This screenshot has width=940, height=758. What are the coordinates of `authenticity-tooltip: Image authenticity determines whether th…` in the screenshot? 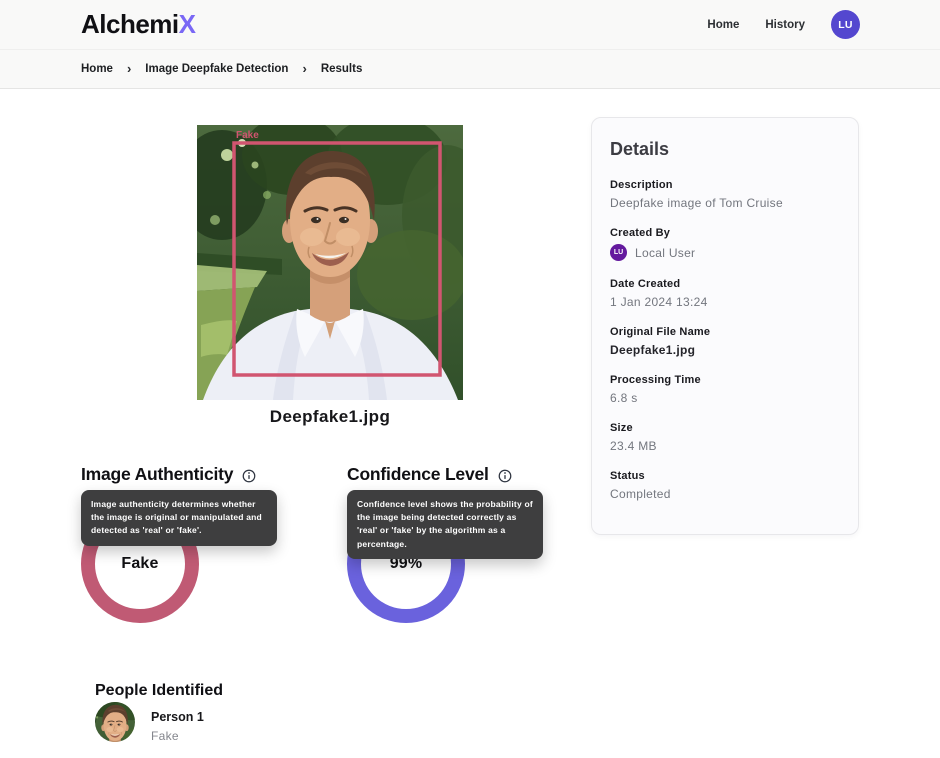 It's located at (179, 518).